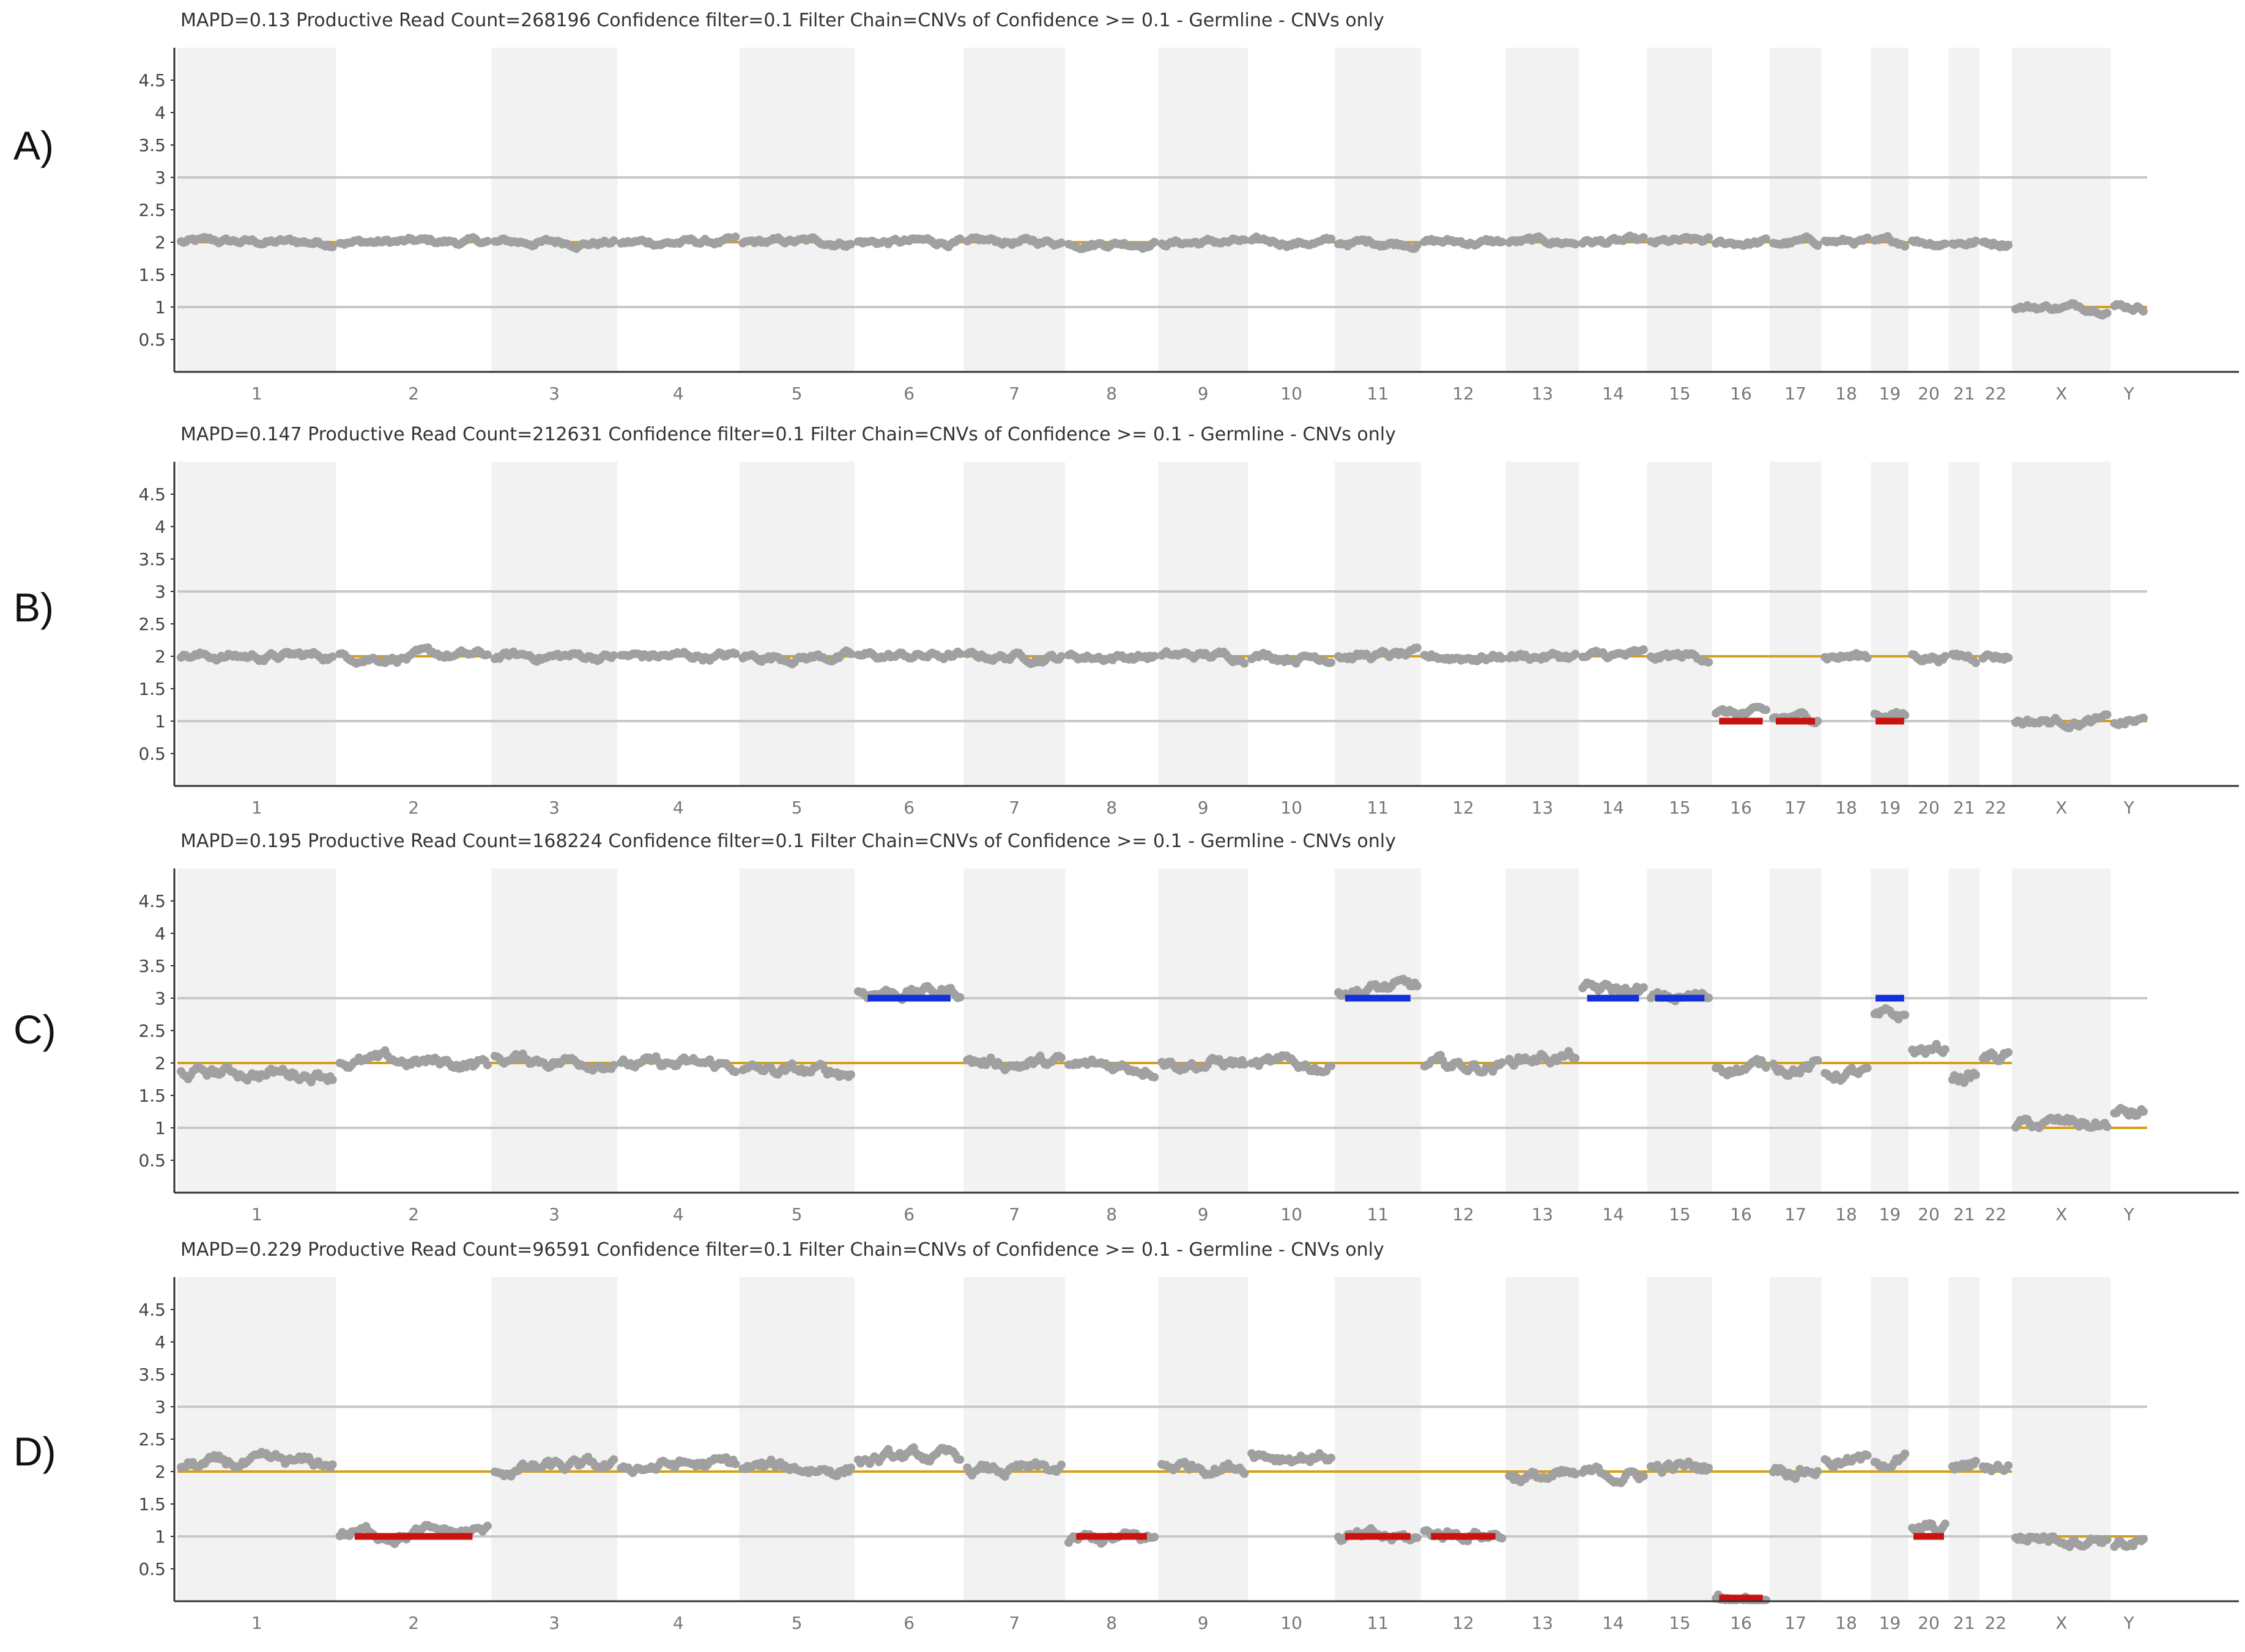 The image size is (2245, 1652). Describe the element at coordinates (1929, 393) in the screenshot. I see `x-tick-label: 20` at that location.